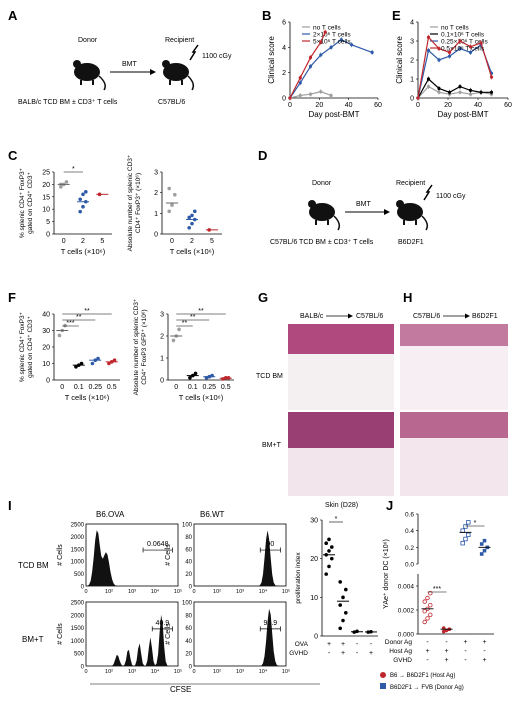 Image resolution: width=520 pixels, height=704 pixels. I want to click on y-tick-label: 1, so click(156, 214).